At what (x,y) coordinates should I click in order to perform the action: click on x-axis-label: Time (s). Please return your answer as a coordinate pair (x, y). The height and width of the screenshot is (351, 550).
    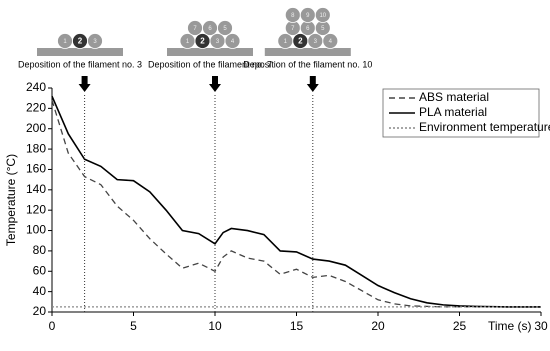
    Looking at the image, I should click on (510, 326).